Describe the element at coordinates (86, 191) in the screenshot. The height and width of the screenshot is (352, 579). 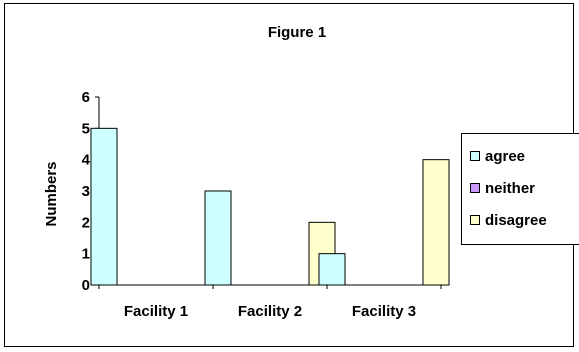
I see `y-tick-label: 3` at that location.